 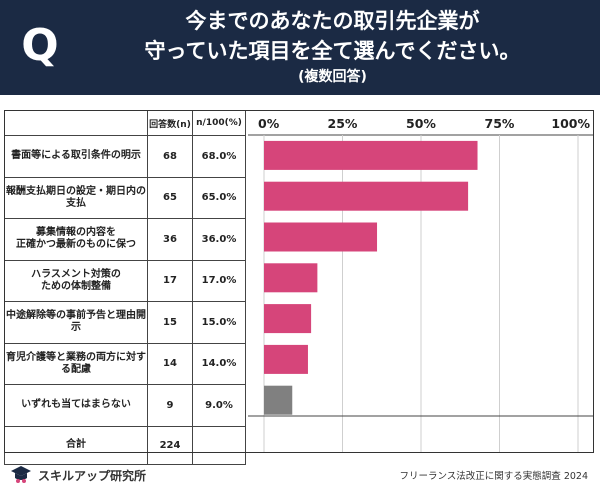 What do you see at coordinates (170, 123) in the screenshot?
I see `header-count: 回答数(n)` at bounding box center [170, 123].